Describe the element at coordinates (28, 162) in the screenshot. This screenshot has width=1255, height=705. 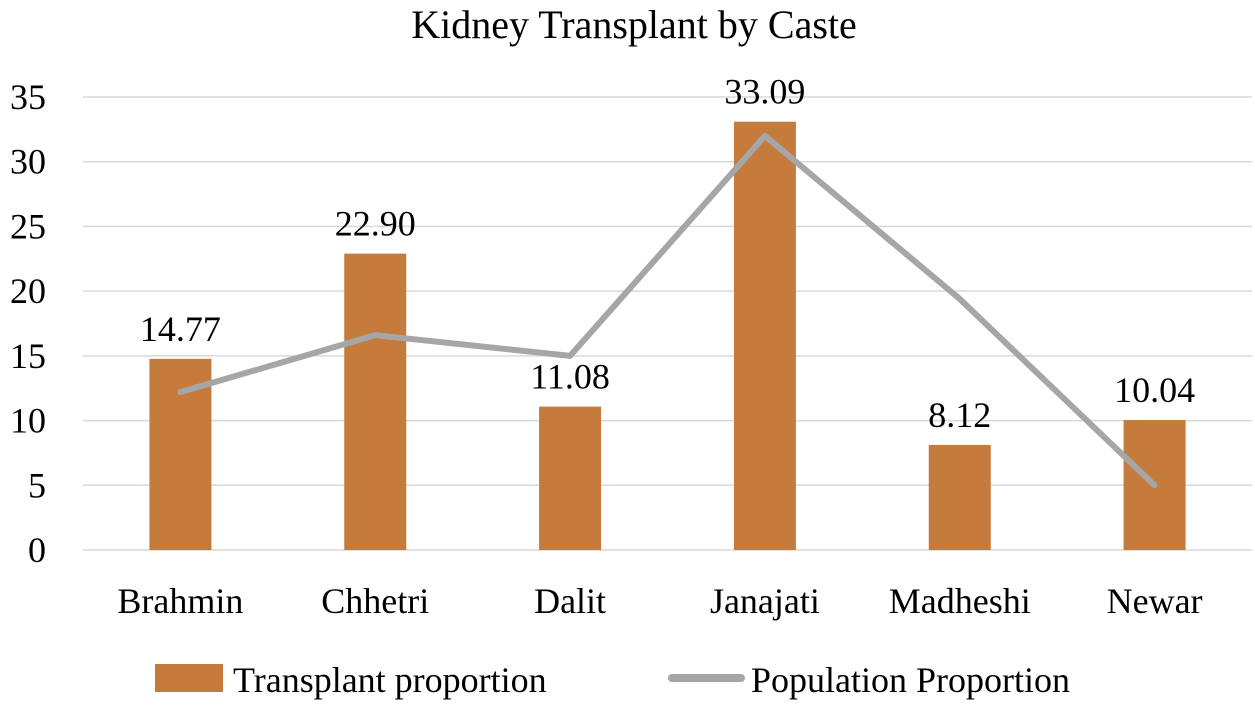
I see `y-tick-label: 30` at that location.